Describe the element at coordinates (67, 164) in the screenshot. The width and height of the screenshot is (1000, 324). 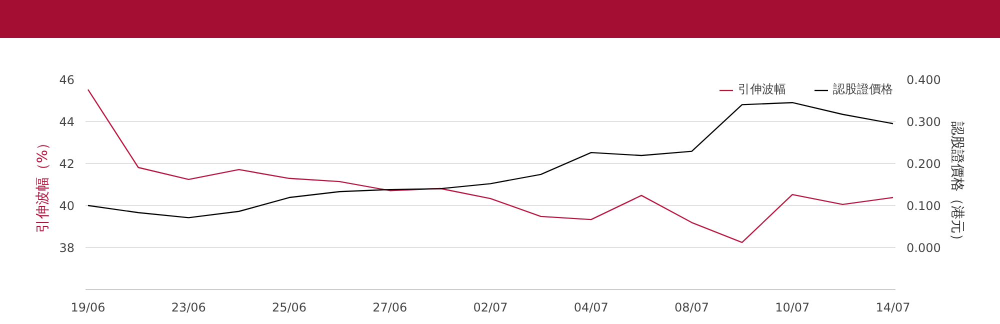
I see `y-tick-label: 42` at that location.